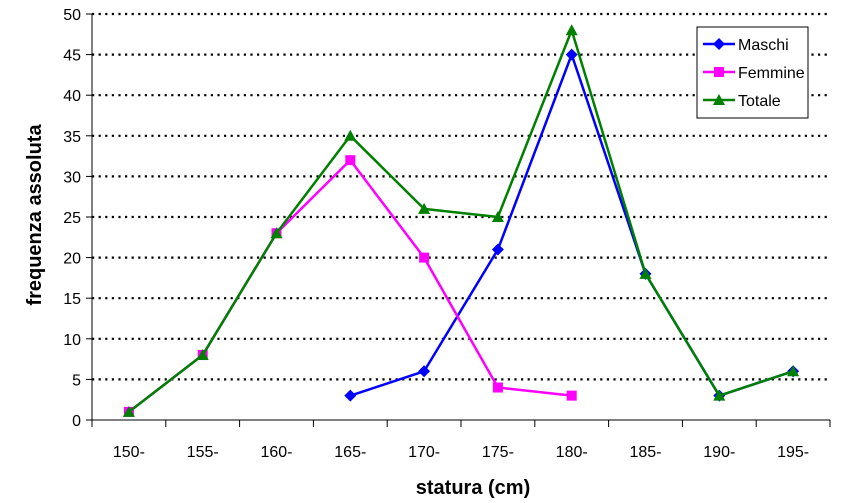 This screenshot has height=503, width=855. What do you see at coordinates (35, 215) in the screenshot?
I see `y-axis-title: frequenza assoluta` at bounding box center [35, 215].